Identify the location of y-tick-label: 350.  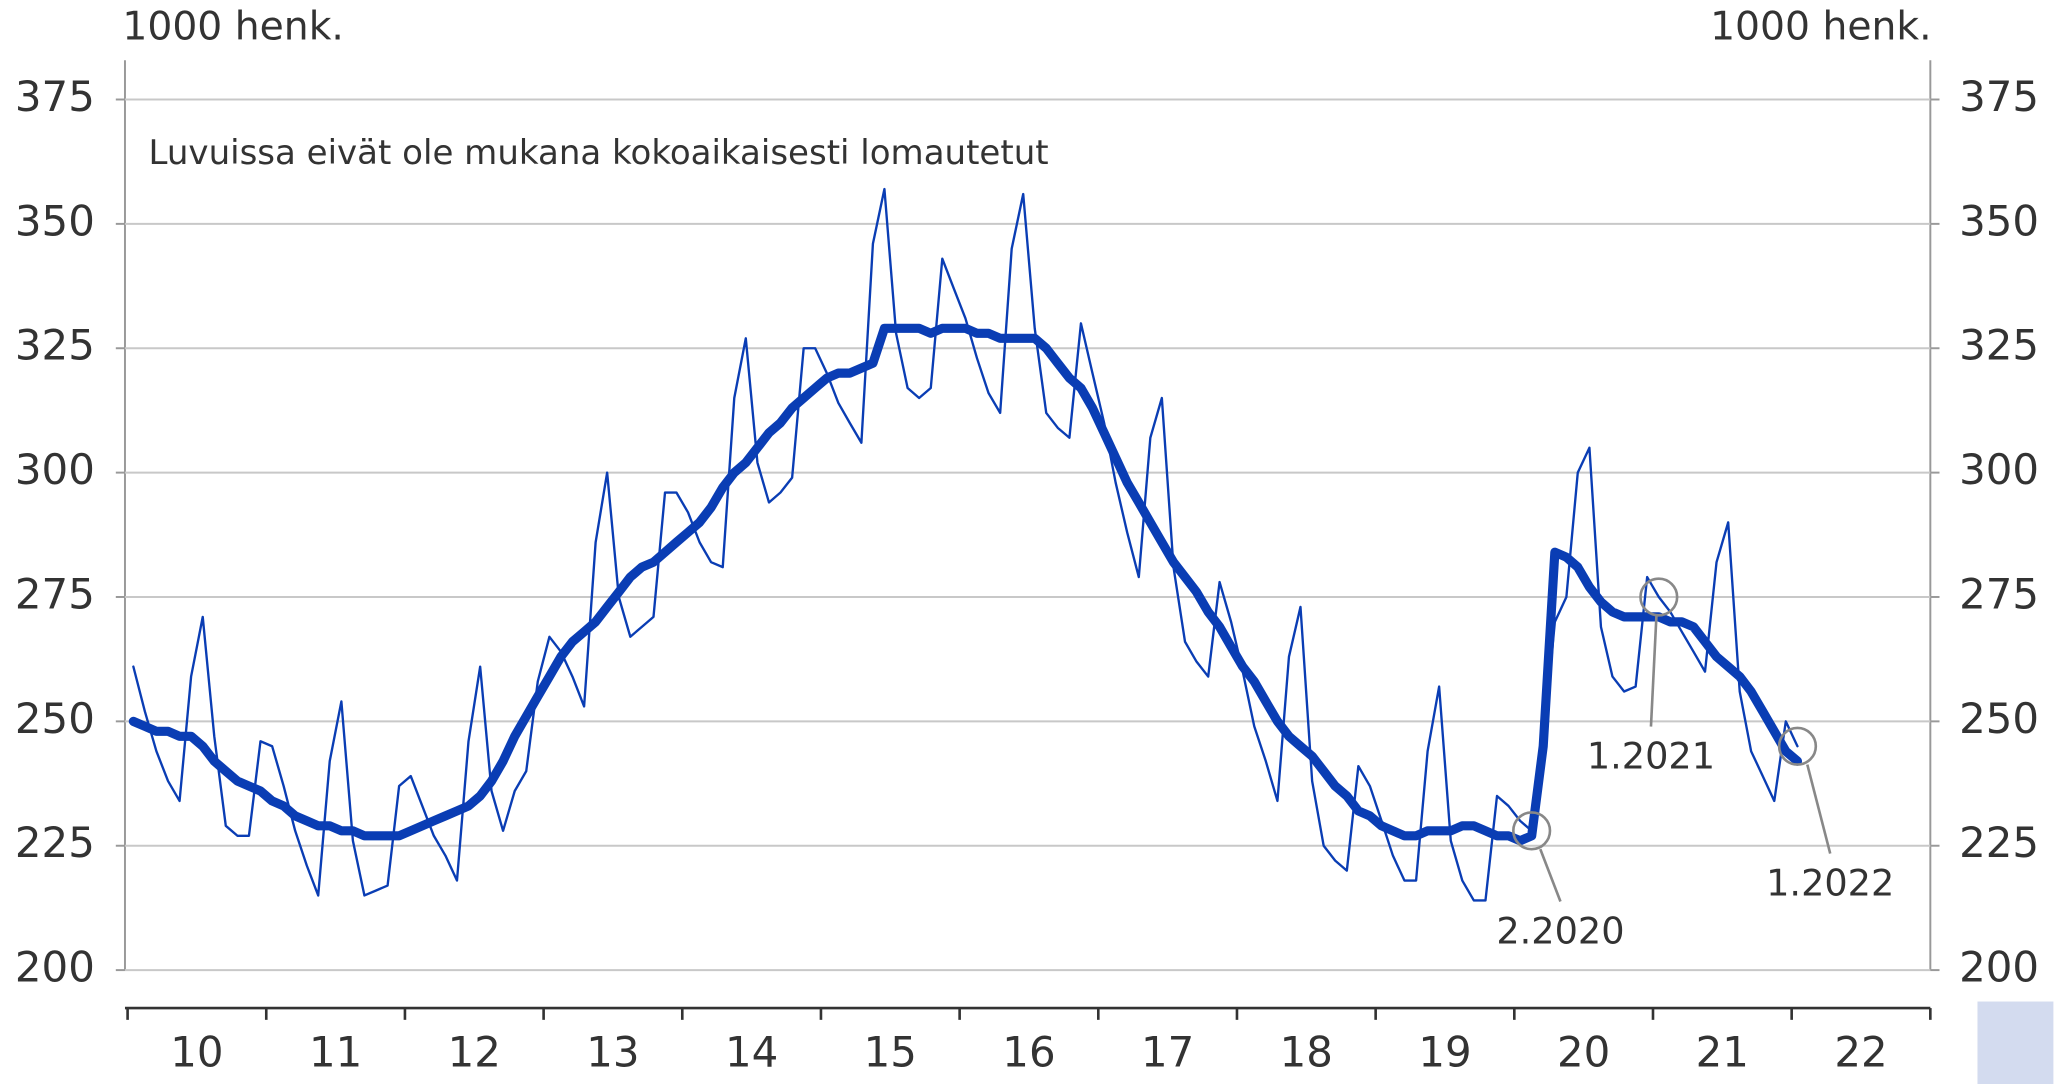
(55, 220).